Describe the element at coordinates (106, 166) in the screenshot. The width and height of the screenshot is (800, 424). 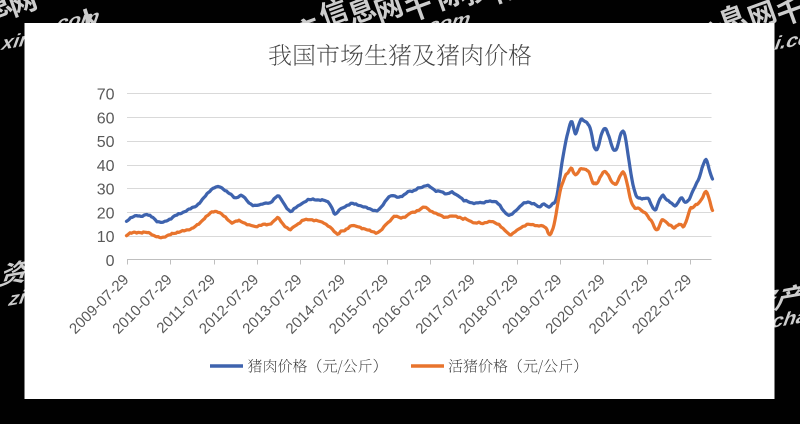
I see `svg-text: 40` at that location.